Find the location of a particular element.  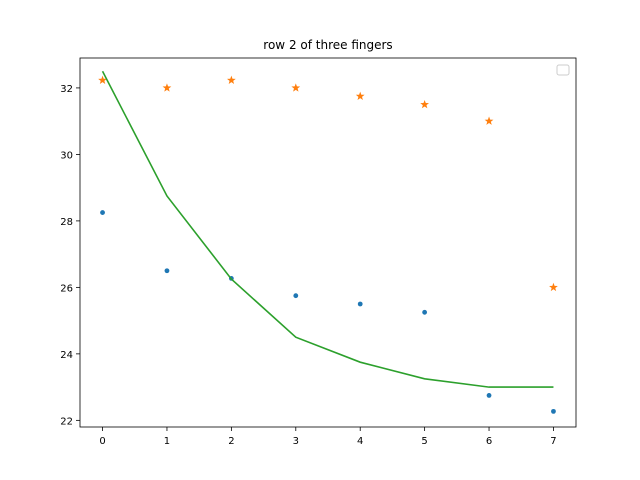

x-tick-label: 7 is located at coordinates (553, 441).